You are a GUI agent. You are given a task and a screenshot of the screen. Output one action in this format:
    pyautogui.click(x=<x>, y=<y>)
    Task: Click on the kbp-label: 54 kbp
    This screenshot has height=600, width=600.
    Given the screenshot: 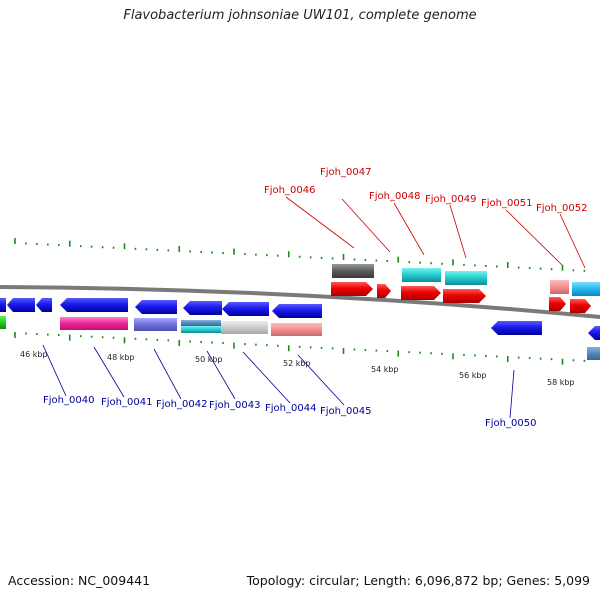 What is the action you would take?
    pyautogui.click(x=385, y=369)
    